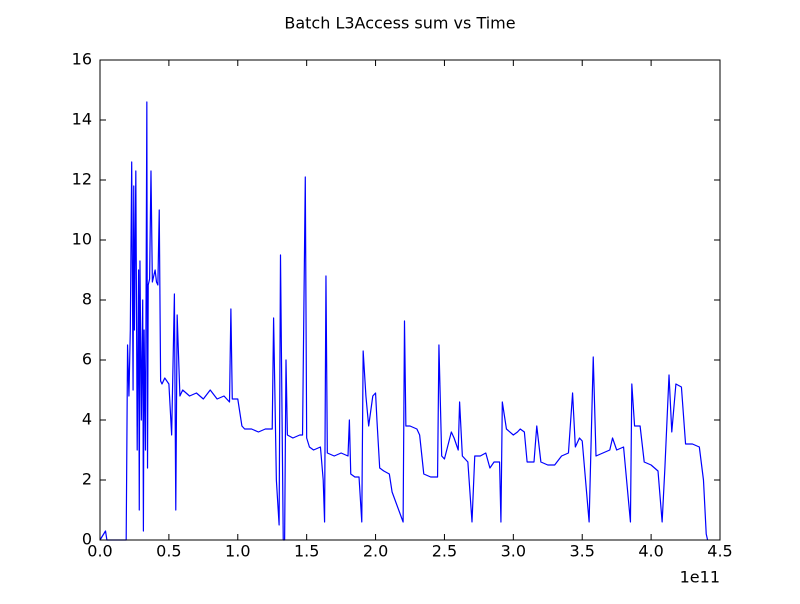  What do you see at coordinates (399, 23) in the screenshot?
I see `chart-title: Batch L3Access sum vs Time` at bounding box center [399, 23].